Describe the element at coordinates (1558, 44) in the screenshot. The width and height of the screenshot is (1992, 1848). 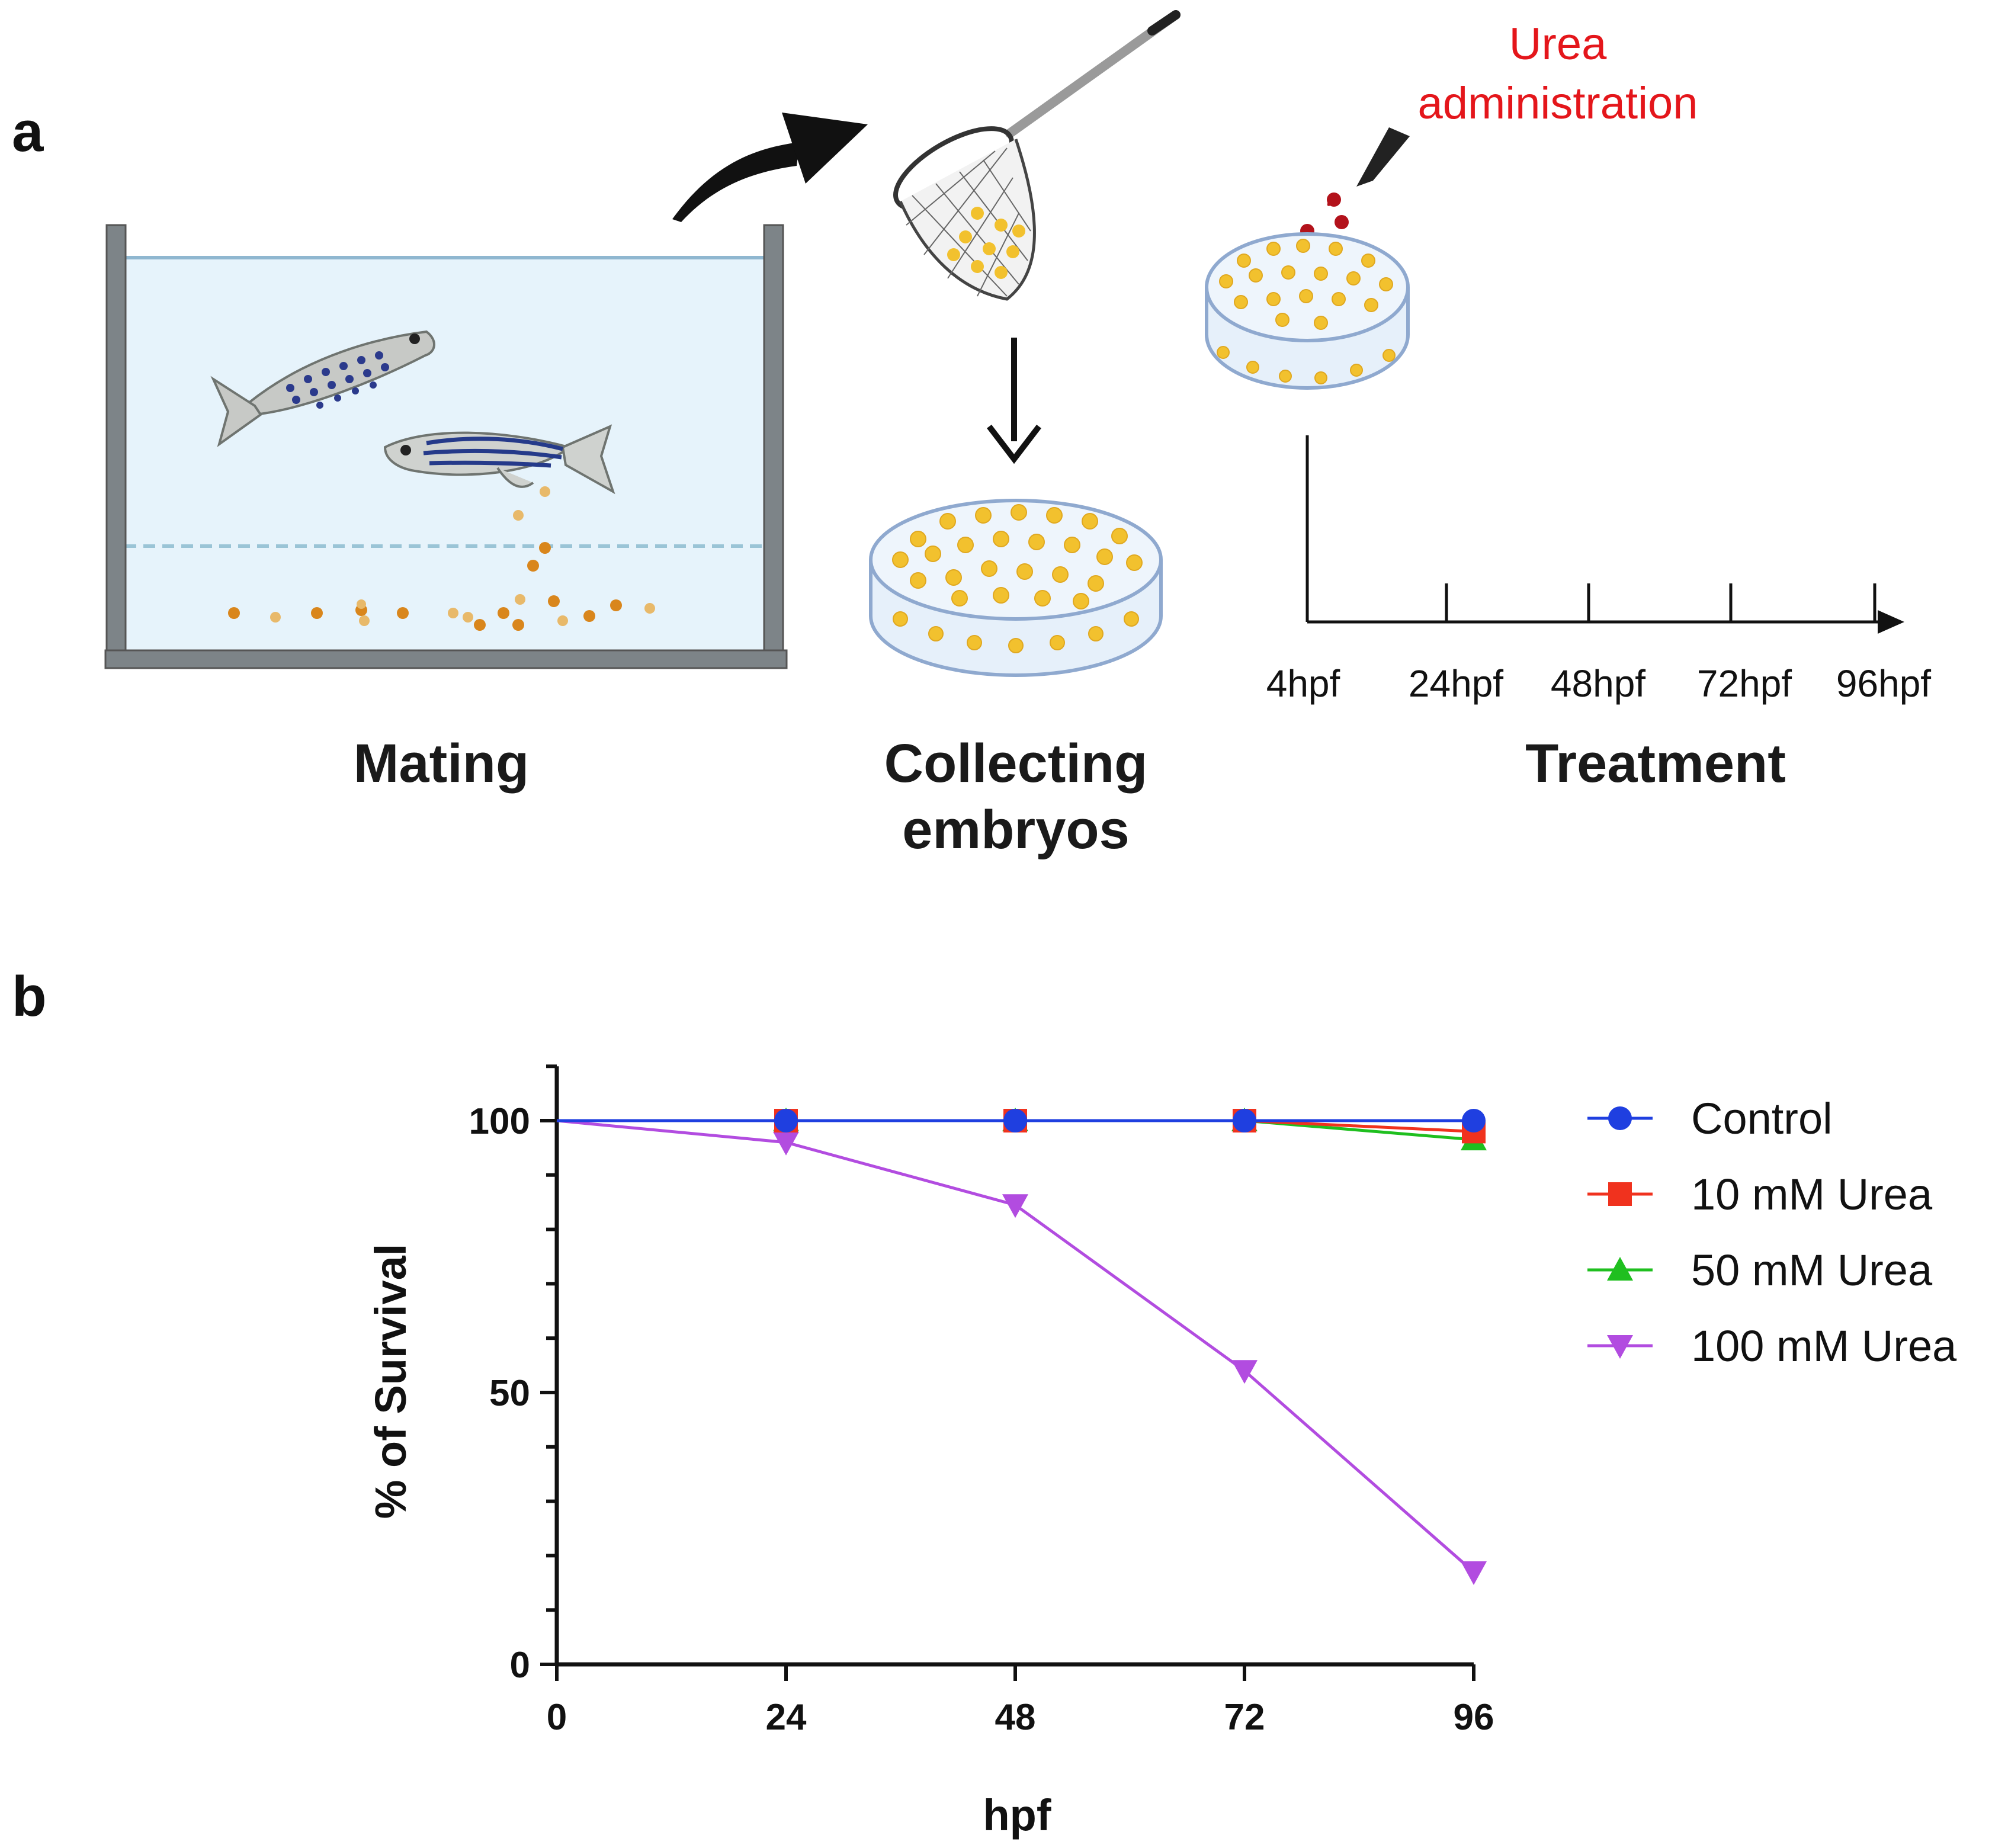
I see `urea-label-line1: Urea` at that location.